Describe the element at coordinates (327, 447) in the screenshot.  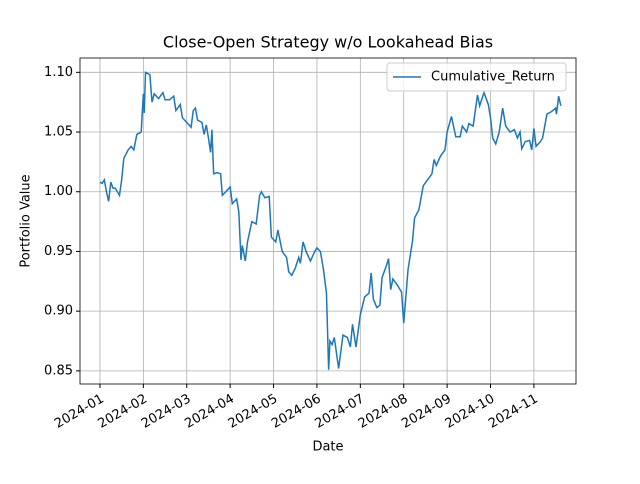
I see `x-axis-label: Date` at that location.